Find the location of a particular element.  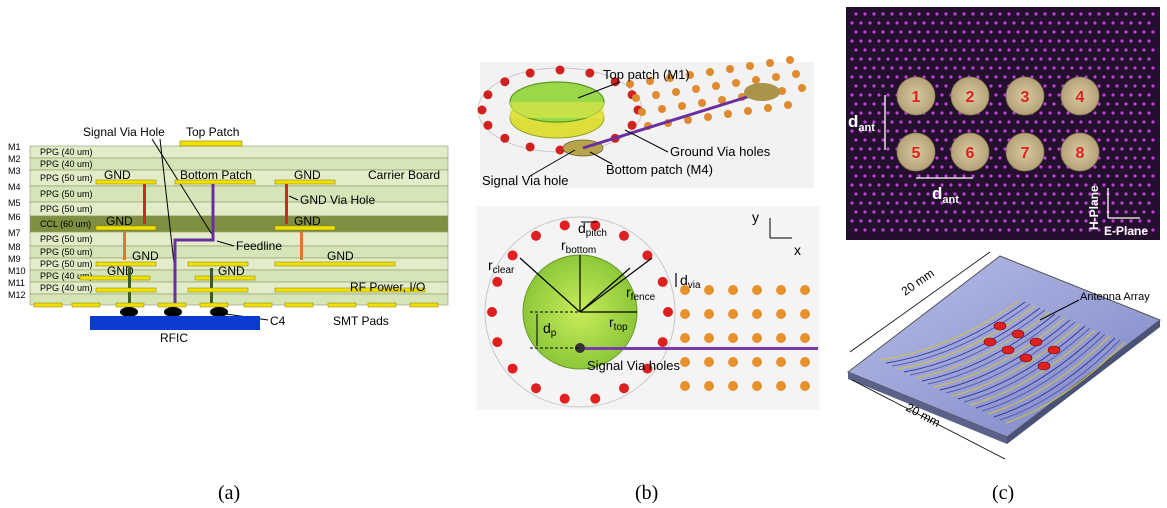

antenna-element-number: 2 is located at coordinates (970, 97).